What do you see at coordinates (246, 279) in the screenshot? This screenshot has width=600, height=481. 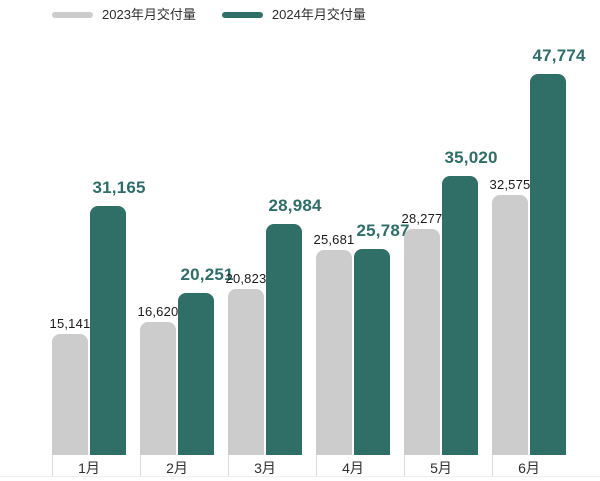 I see `bar-value-label-2023: 20,823` at bounding box center [246, 279].